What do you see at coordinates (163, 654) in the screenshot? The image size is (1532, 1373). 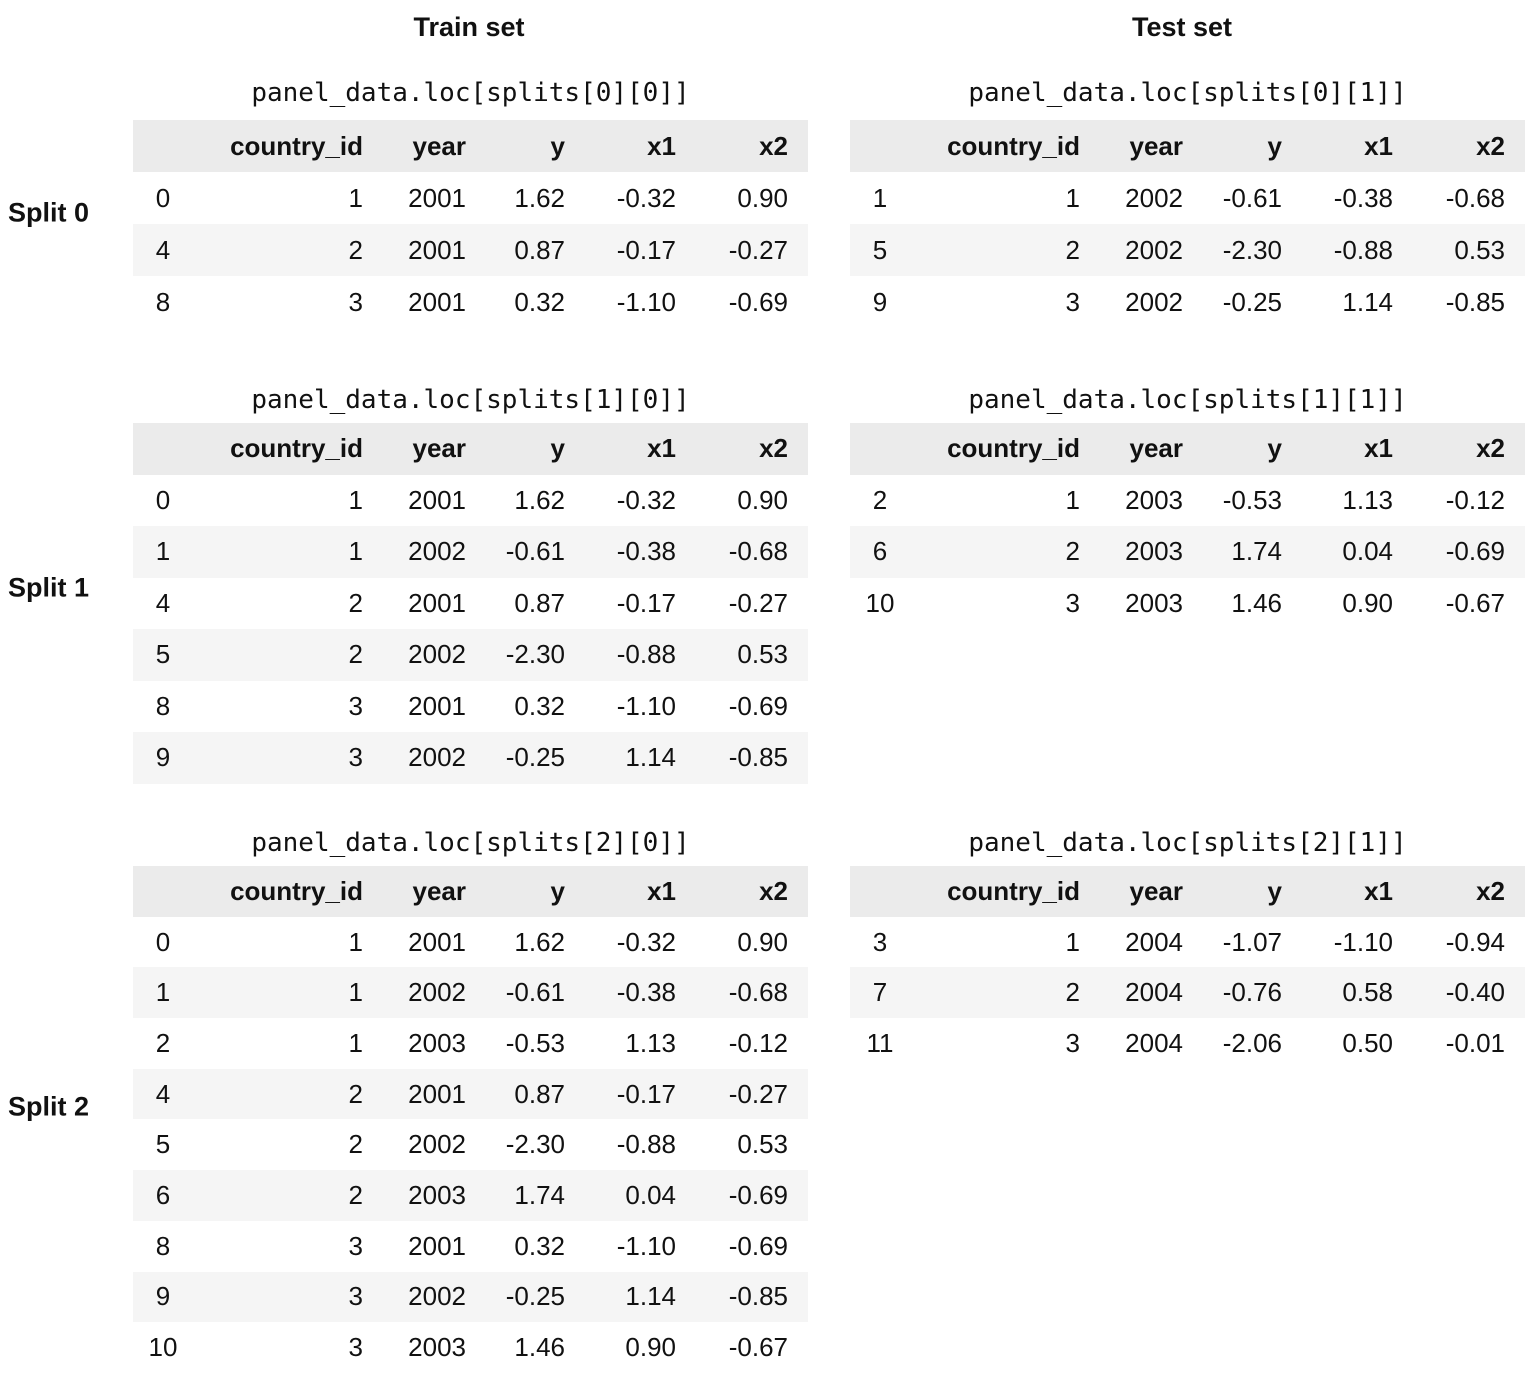 I see `row-index: 5` at bounding box center [163, 654].